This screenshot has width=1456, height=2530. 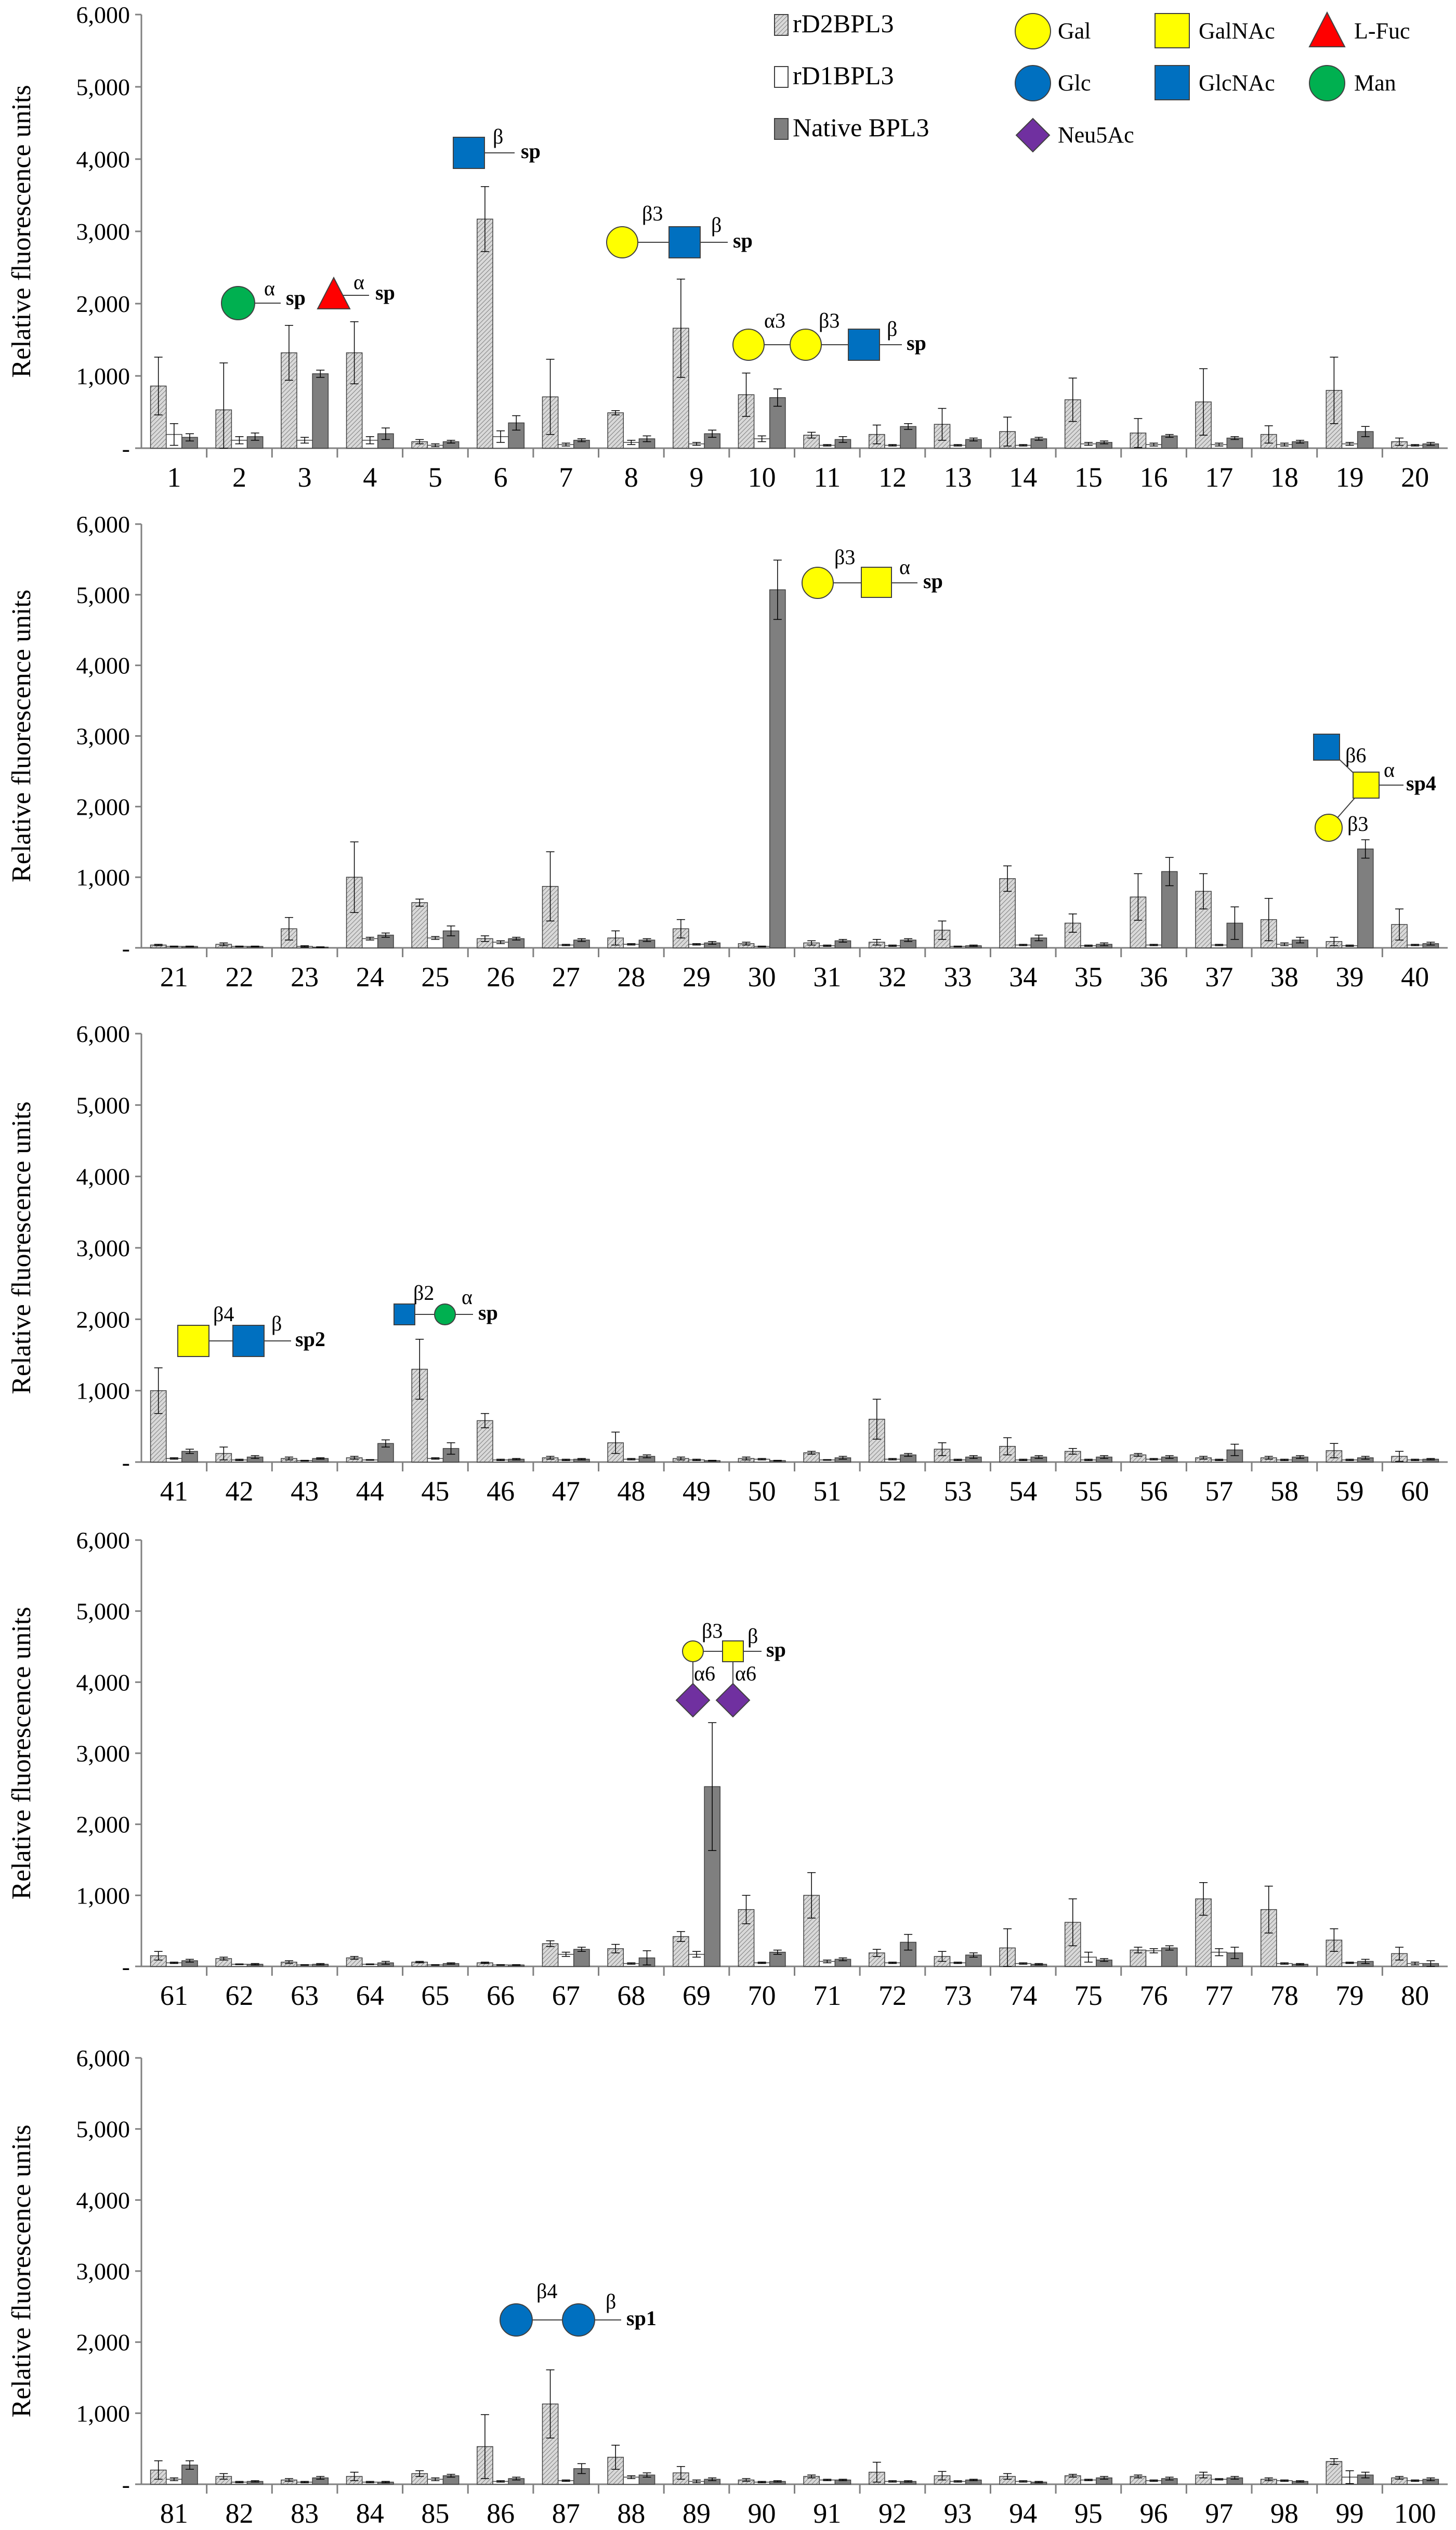 I want to click on x-tick-label: 73, so click(x=958, y=1995).